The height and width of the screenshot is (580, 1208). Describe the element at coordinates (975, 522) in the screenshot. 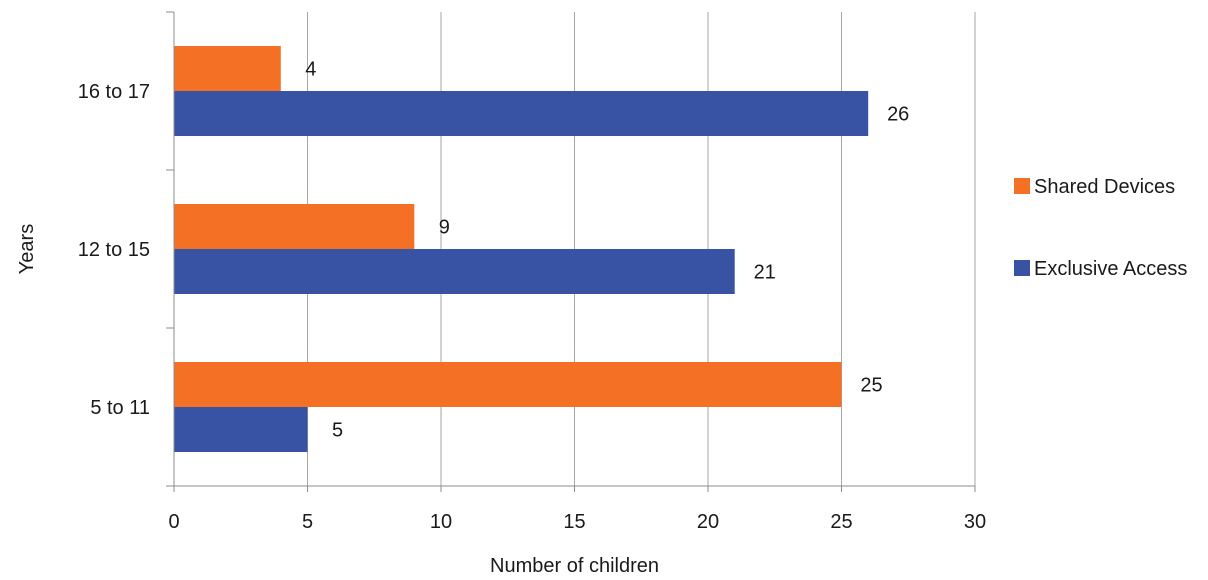

I see `x-tick-label: 30` at that location.